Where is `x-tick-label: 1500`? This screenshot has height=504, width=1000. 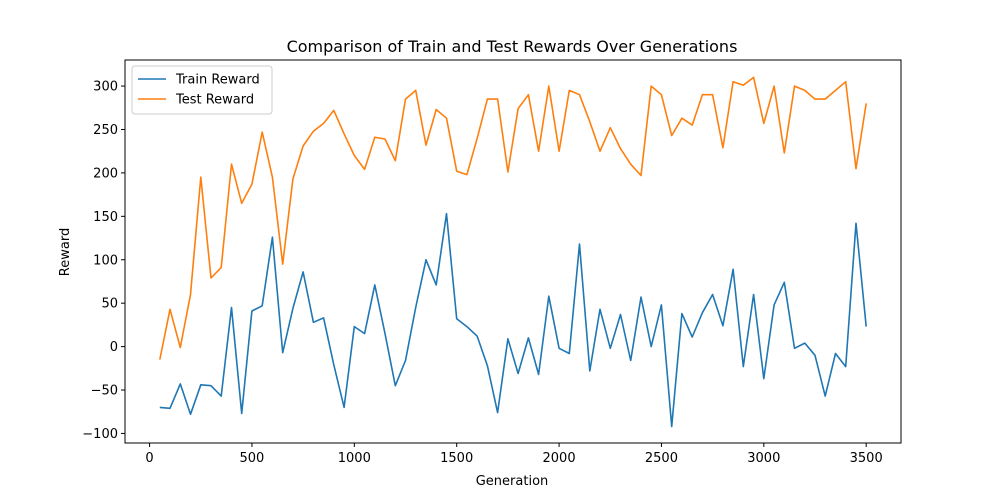 x-tick-label: 1500 is located at coordinates (456, 458).